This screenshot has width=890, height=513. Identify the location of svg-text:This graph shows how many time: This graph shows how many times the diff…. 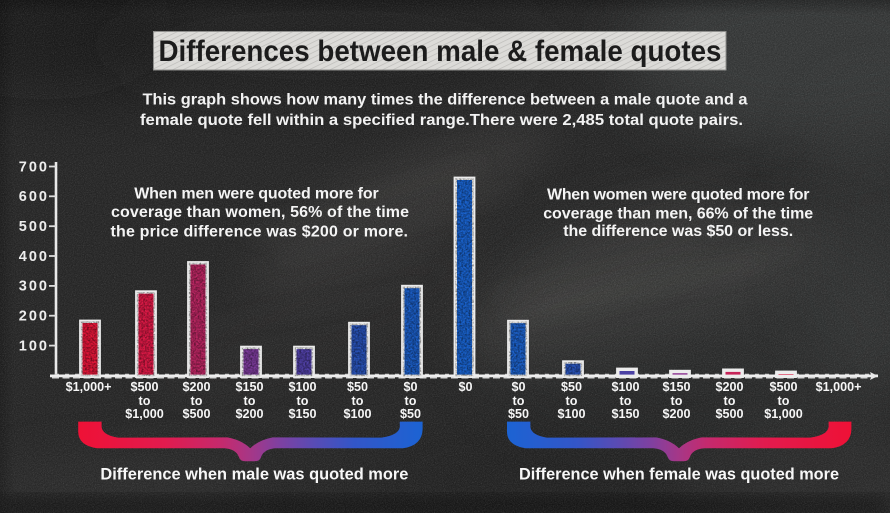
(445, 100).